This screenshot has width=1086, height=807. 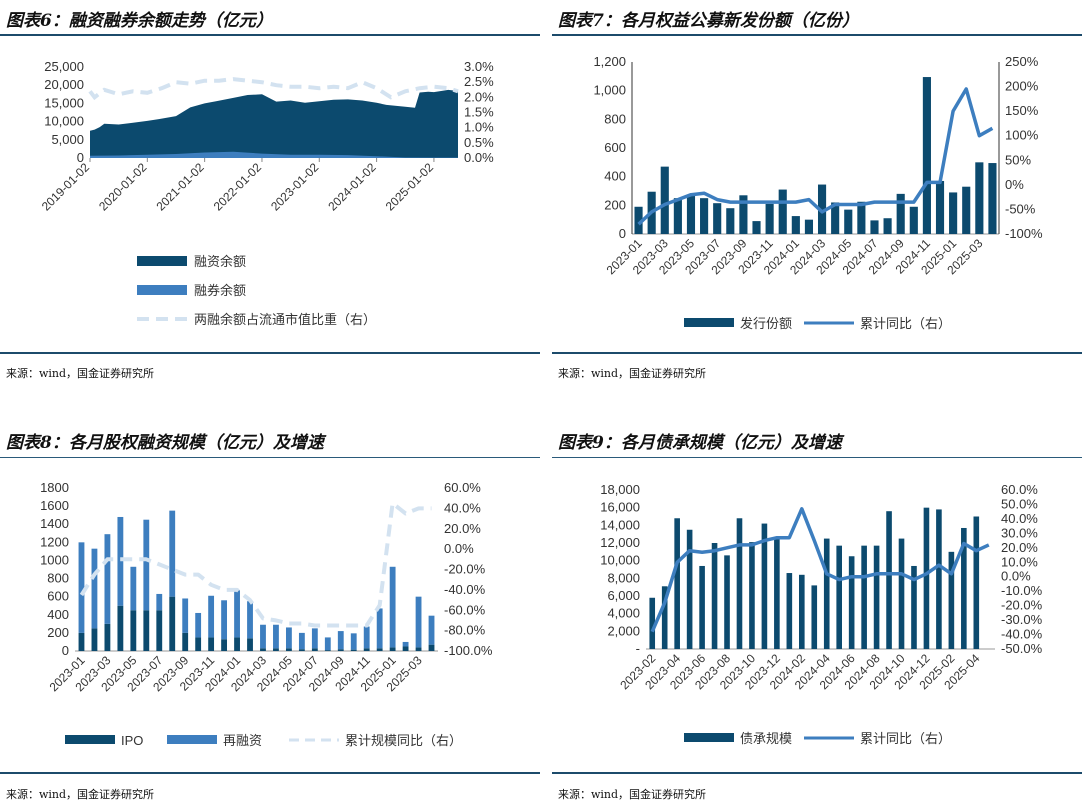 I want to click on chart8-source: 来源：wind，国金证券研究所, so click(x=80, y=794).